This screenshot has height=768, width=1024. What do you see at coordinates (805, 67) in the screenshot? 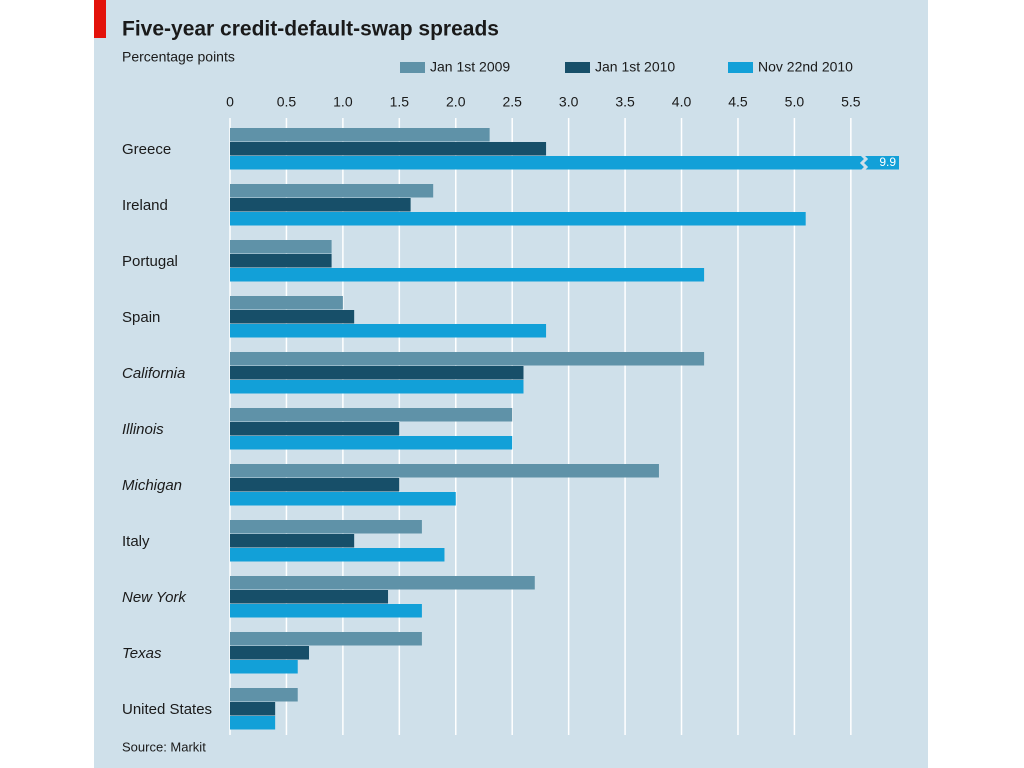
I see `legend-label: Nov 22nd 2010` at bounding box center [805, 67].